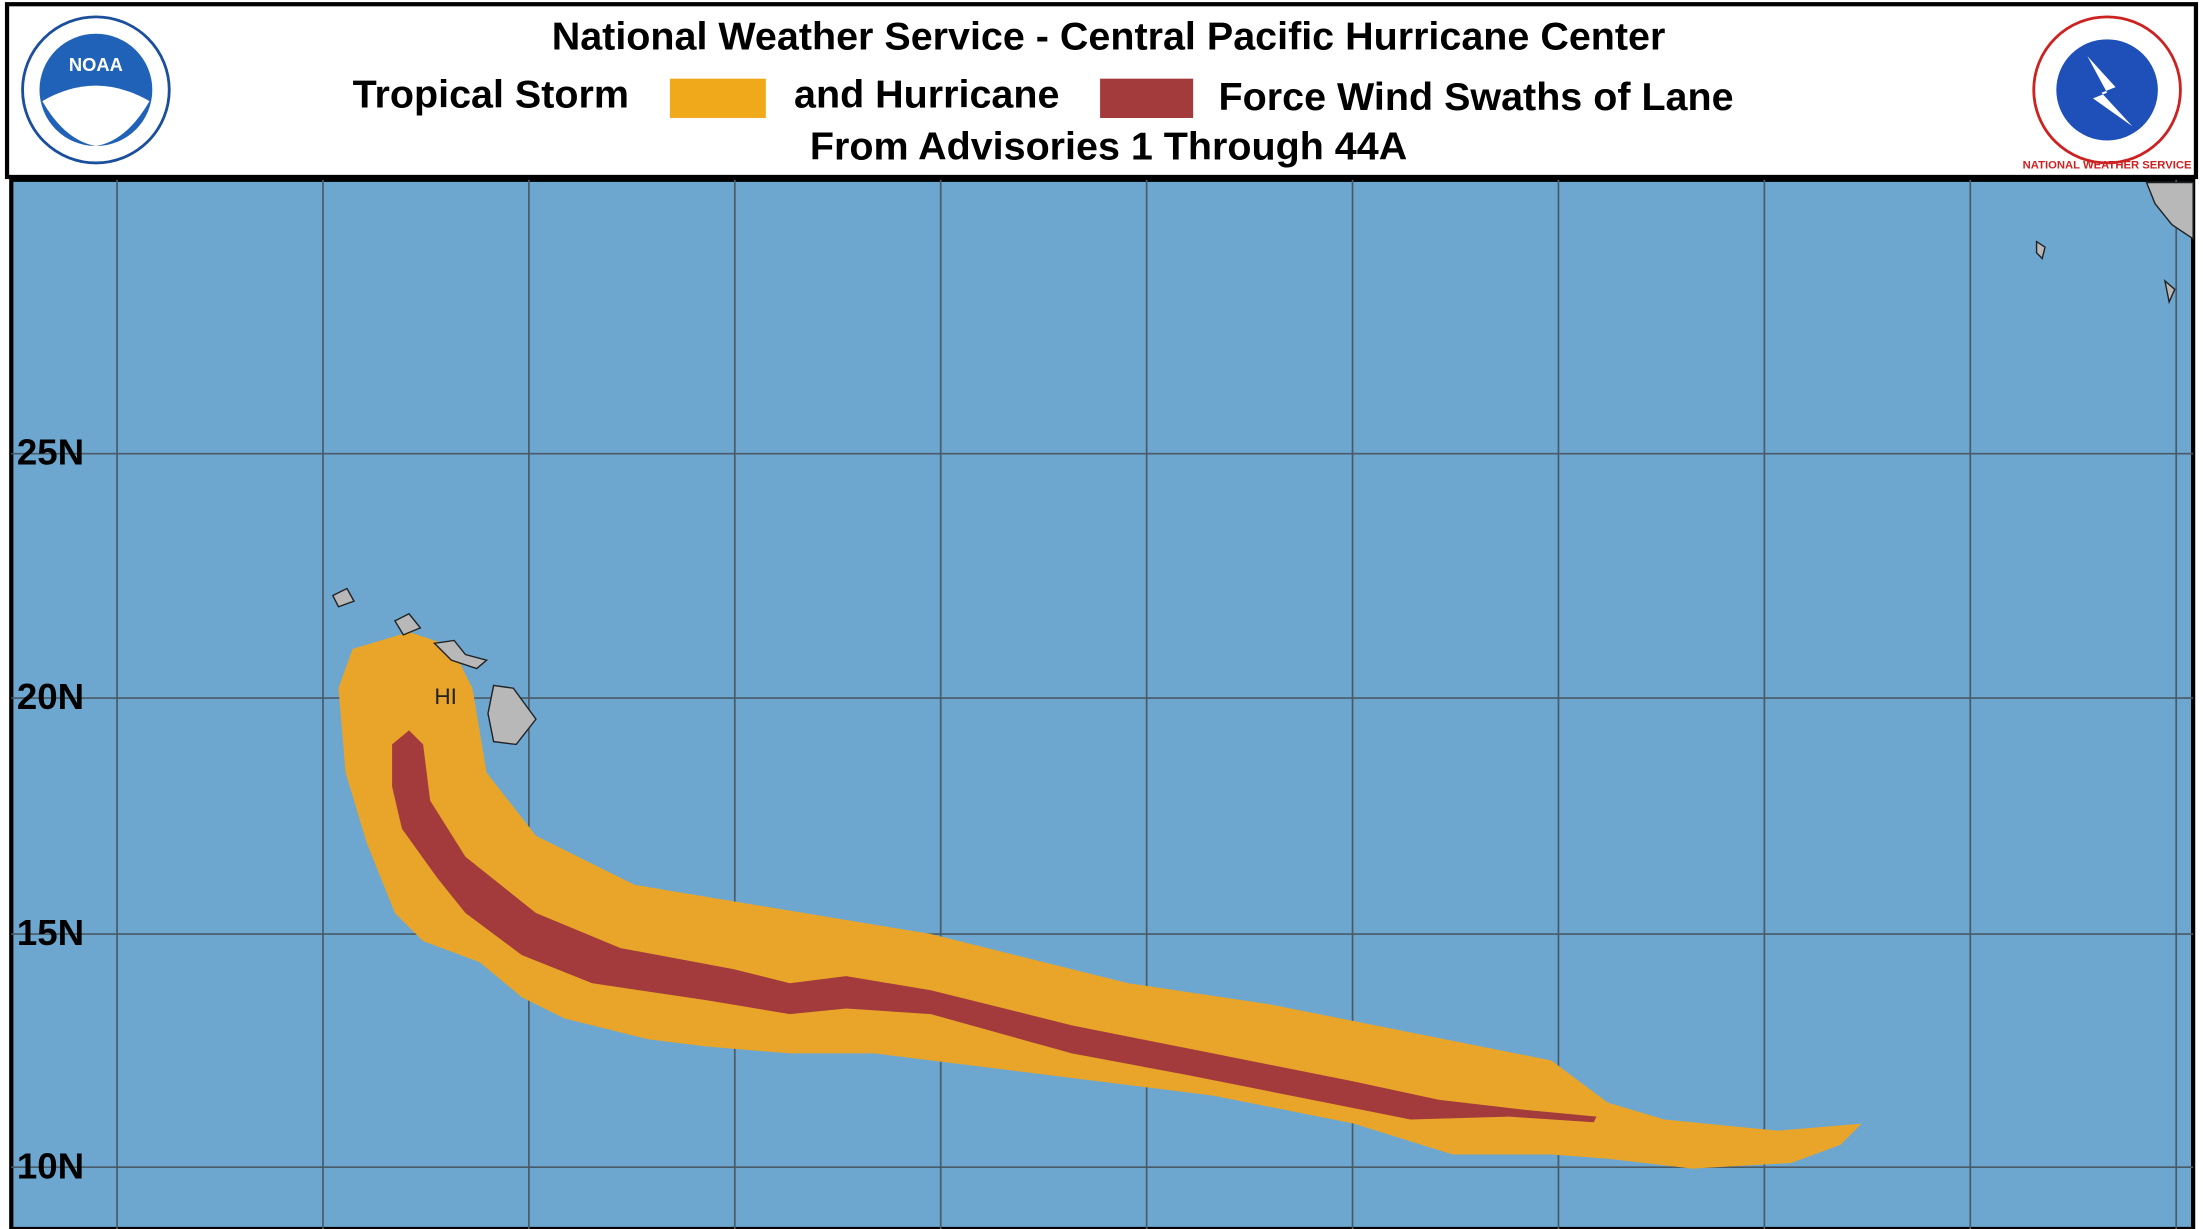 This screenshot has height=1229, width=2203. What do you see at coordinates (96, 64) in the screenshot?
I see `noaa-logo-text: NOAA` at bounding box center [96, 64].